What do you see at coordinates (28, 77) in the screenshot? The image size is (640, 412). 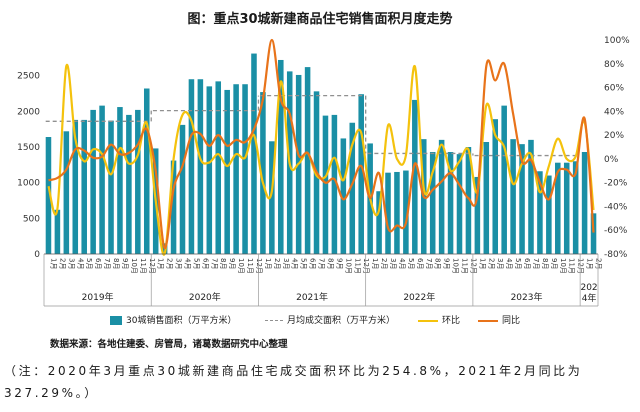 I see `y-left-tick-label: 2500` at bounding box center [28, 77].